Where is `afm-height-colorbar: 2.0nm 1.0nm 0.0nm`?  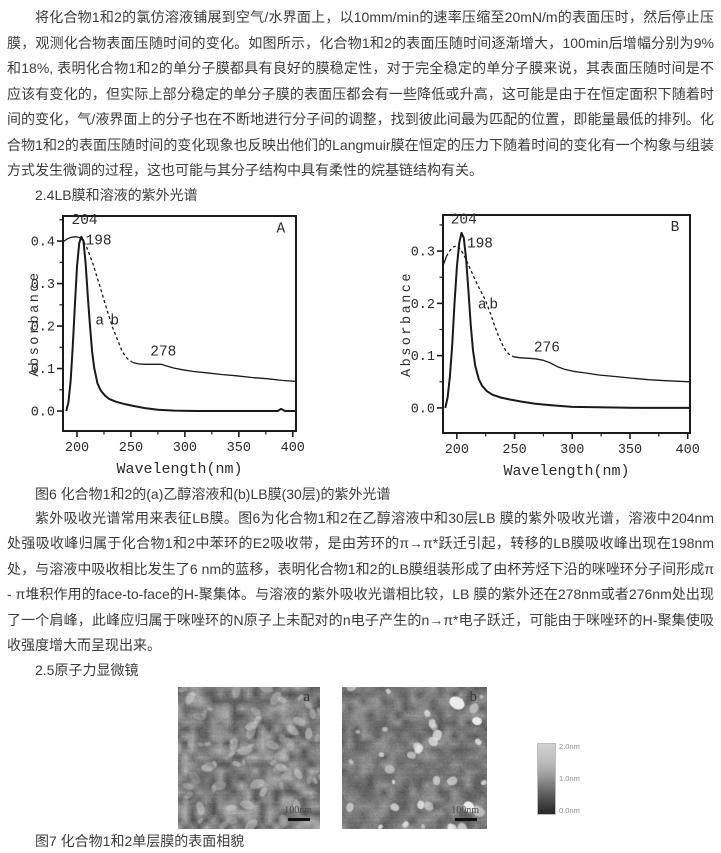
afm-height-colorbar: 2.0nm 1.0nm 0.0nm is located at coordinates (568, 781).